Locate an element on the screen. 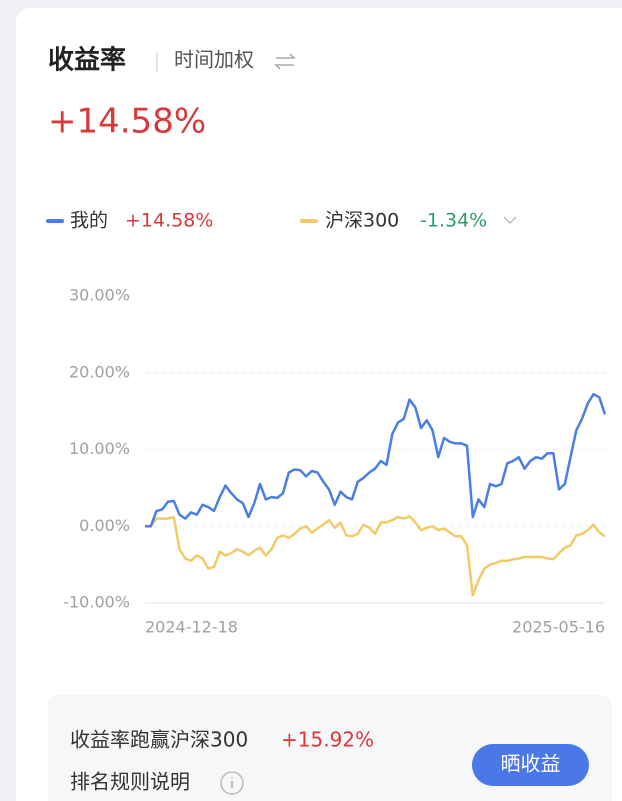 The image size is (622, 801). rules-link: 排名规则说明 is located at coordinates (130, 782).